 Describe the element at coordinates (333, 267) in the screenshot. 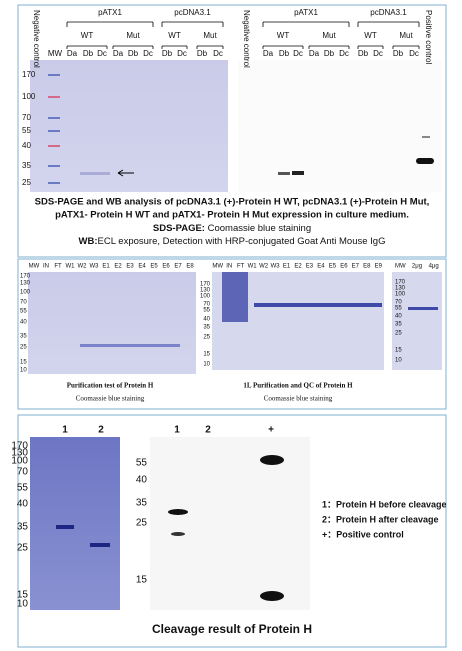

I see `lane-label: E5` at that location.